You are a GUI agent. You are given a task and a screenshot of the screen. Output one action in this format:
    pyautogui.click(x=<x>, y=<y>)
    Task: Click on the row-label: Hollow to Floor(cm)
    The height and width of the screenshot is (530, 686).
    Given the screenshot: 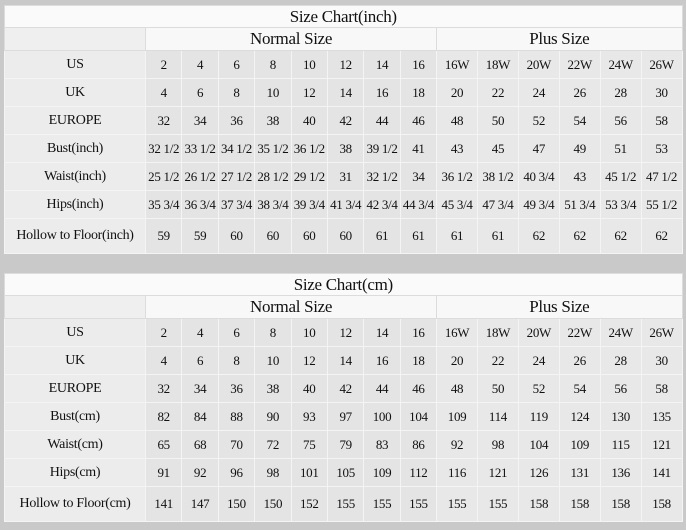 What is the action you would take?
    pyautogui.click(x=75, y=504)
    